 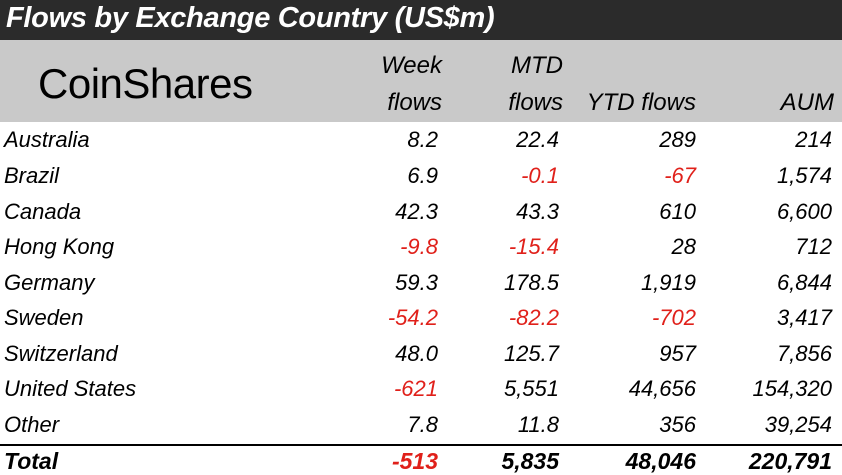 I want to click on total-week: -513, so click(x=414, y=461).